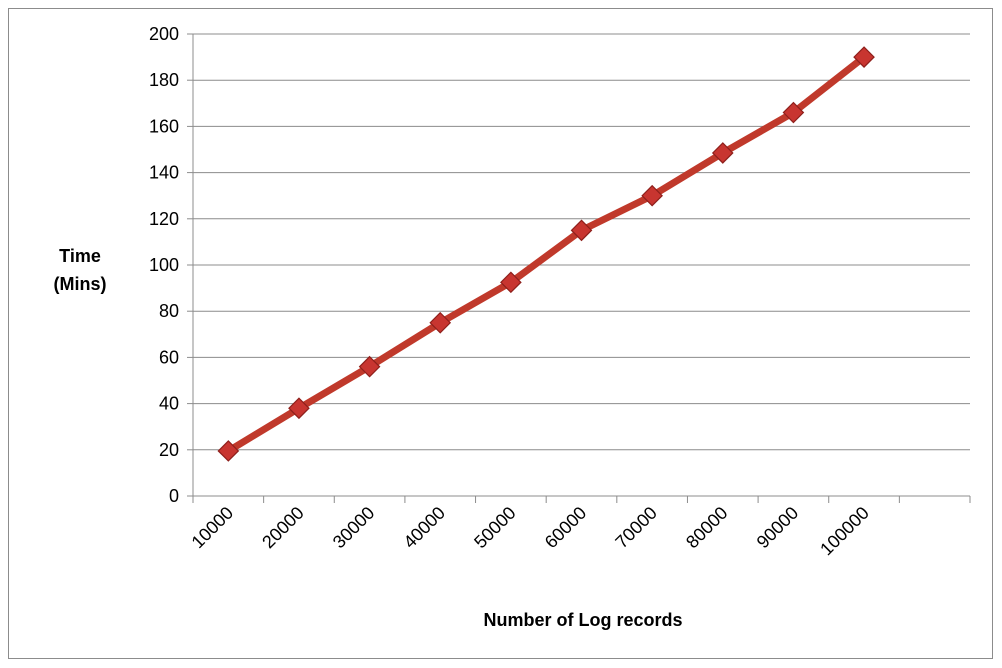  I want to click on y-tick-label: 160, so click(164, 126).